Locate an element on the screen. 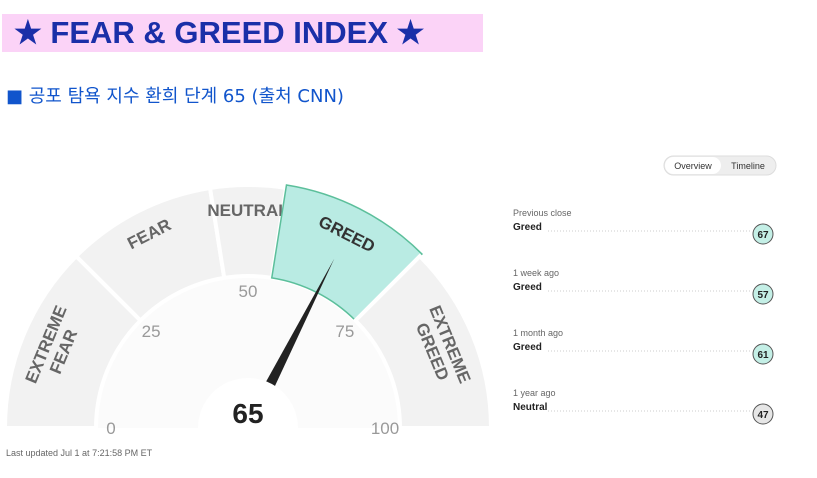 The height and width of the screenshot is (478, 817). history-period: 1 month ago is located at coordinates (538, 333).